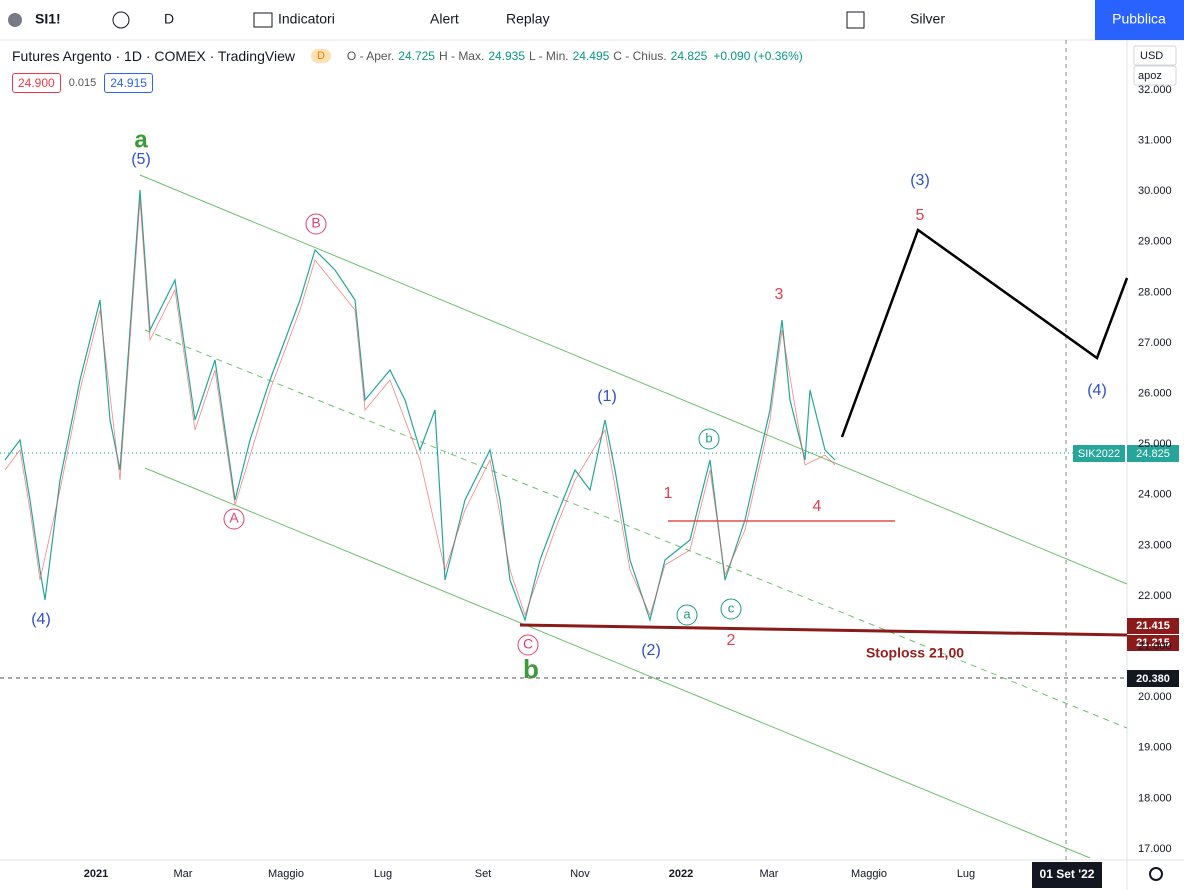 This screenshot has width=1184, height=890. I want to click on change: +0.090 (+0.36%), so click(758, 56).